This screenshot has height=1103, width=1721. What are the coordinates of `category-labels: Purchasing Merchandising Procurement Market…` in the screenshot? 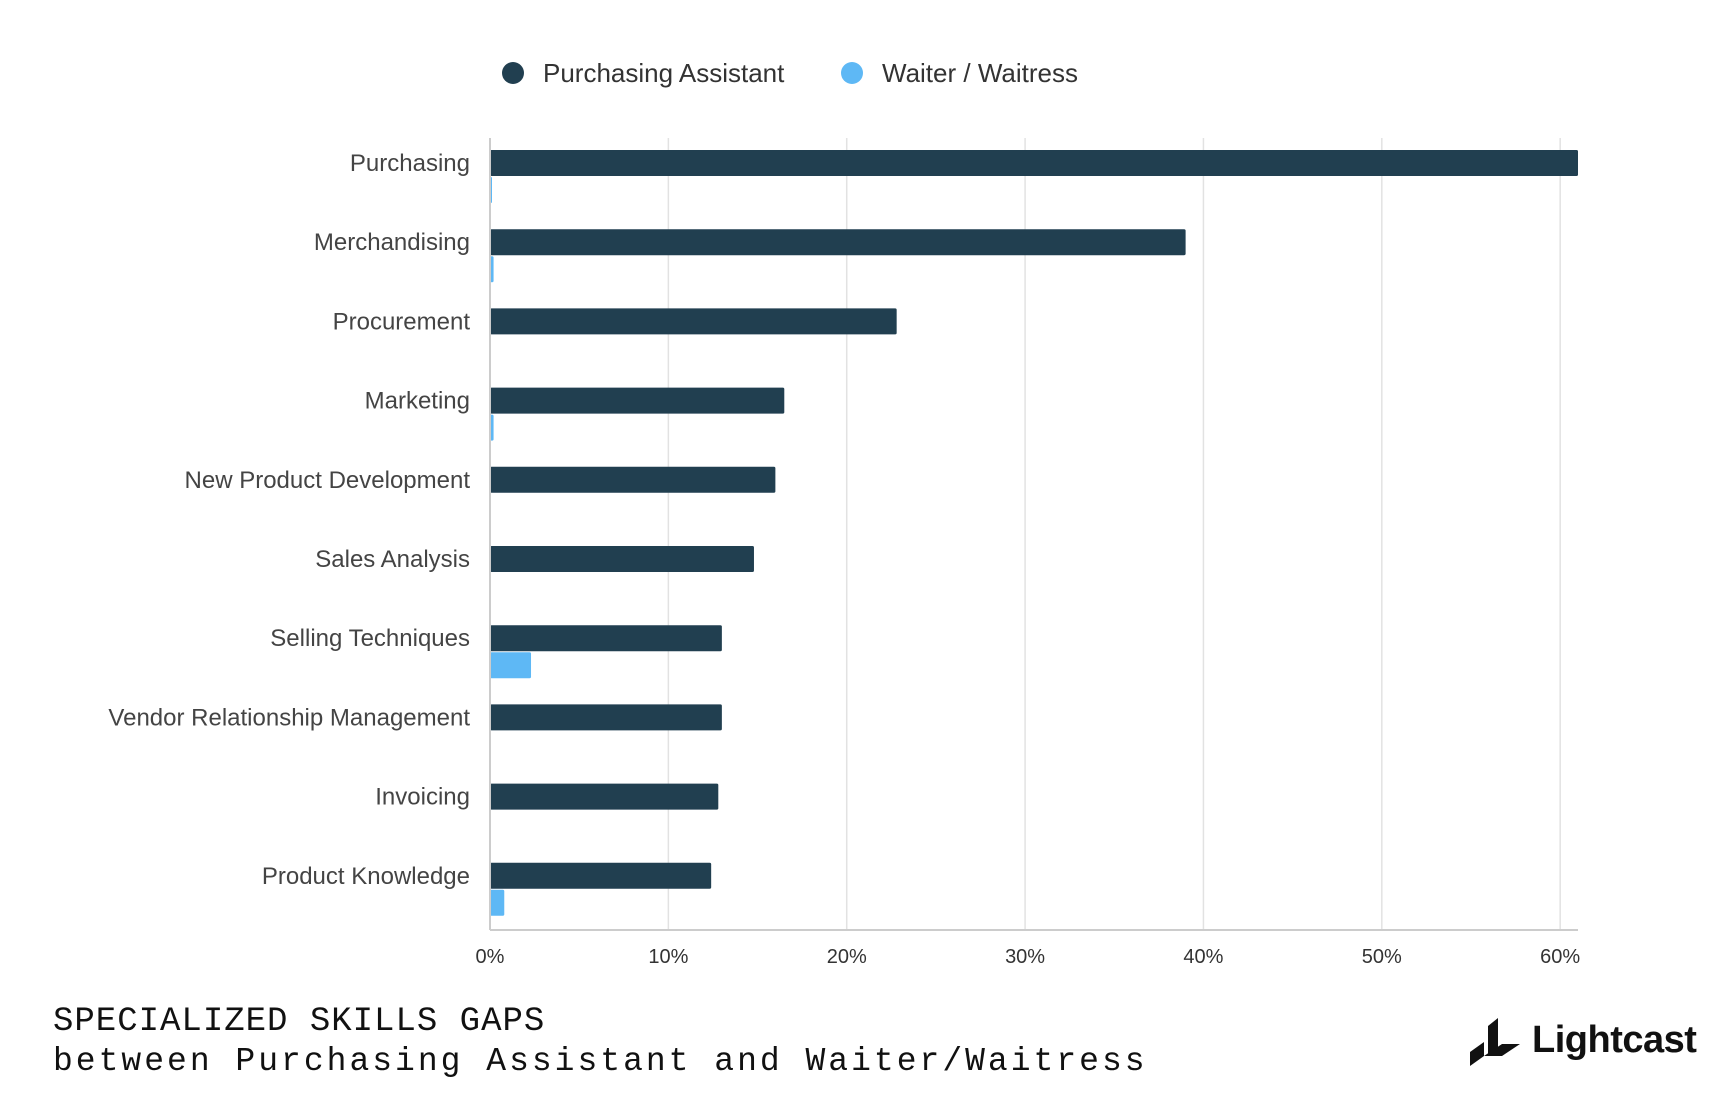 It's located at (289, 520).